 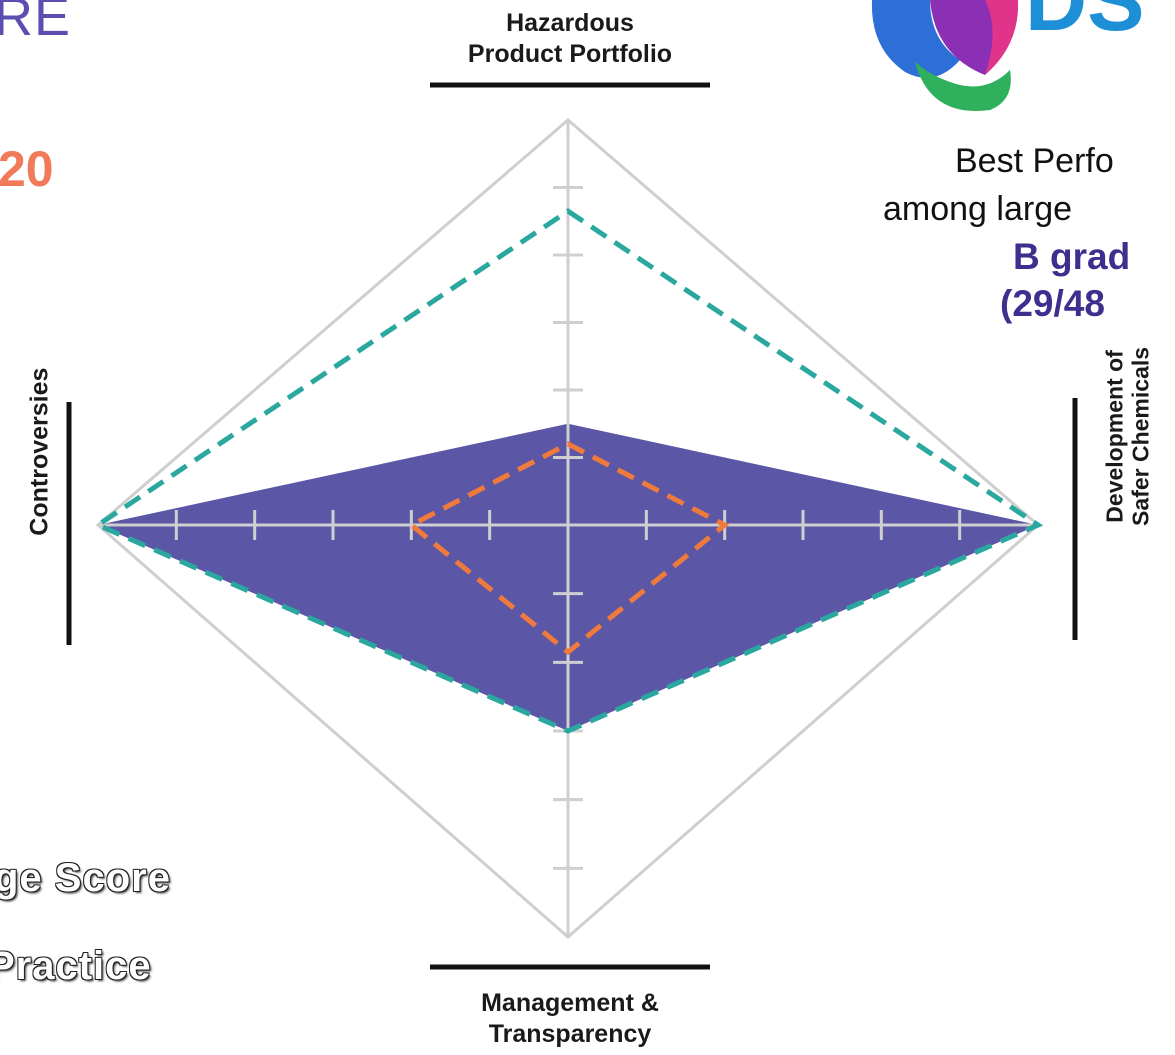 What do you see at coordinates (27, 169) in the screenshot?
I see `partial-year: 20` at bounding box center [27, 169].